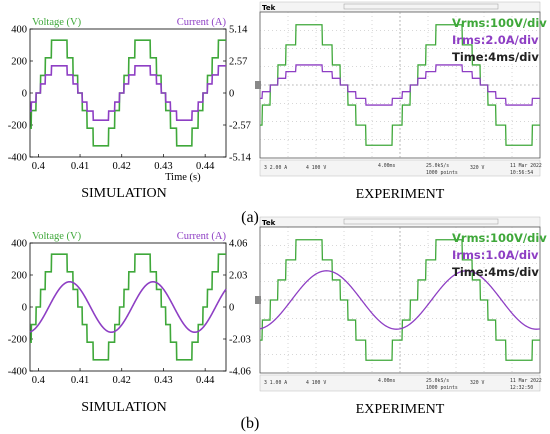 The image size is (550, 434). Describe the element at coordinates (240, 372) in the screenshot. I see `y-tick-label-right: -4.06` at that location.